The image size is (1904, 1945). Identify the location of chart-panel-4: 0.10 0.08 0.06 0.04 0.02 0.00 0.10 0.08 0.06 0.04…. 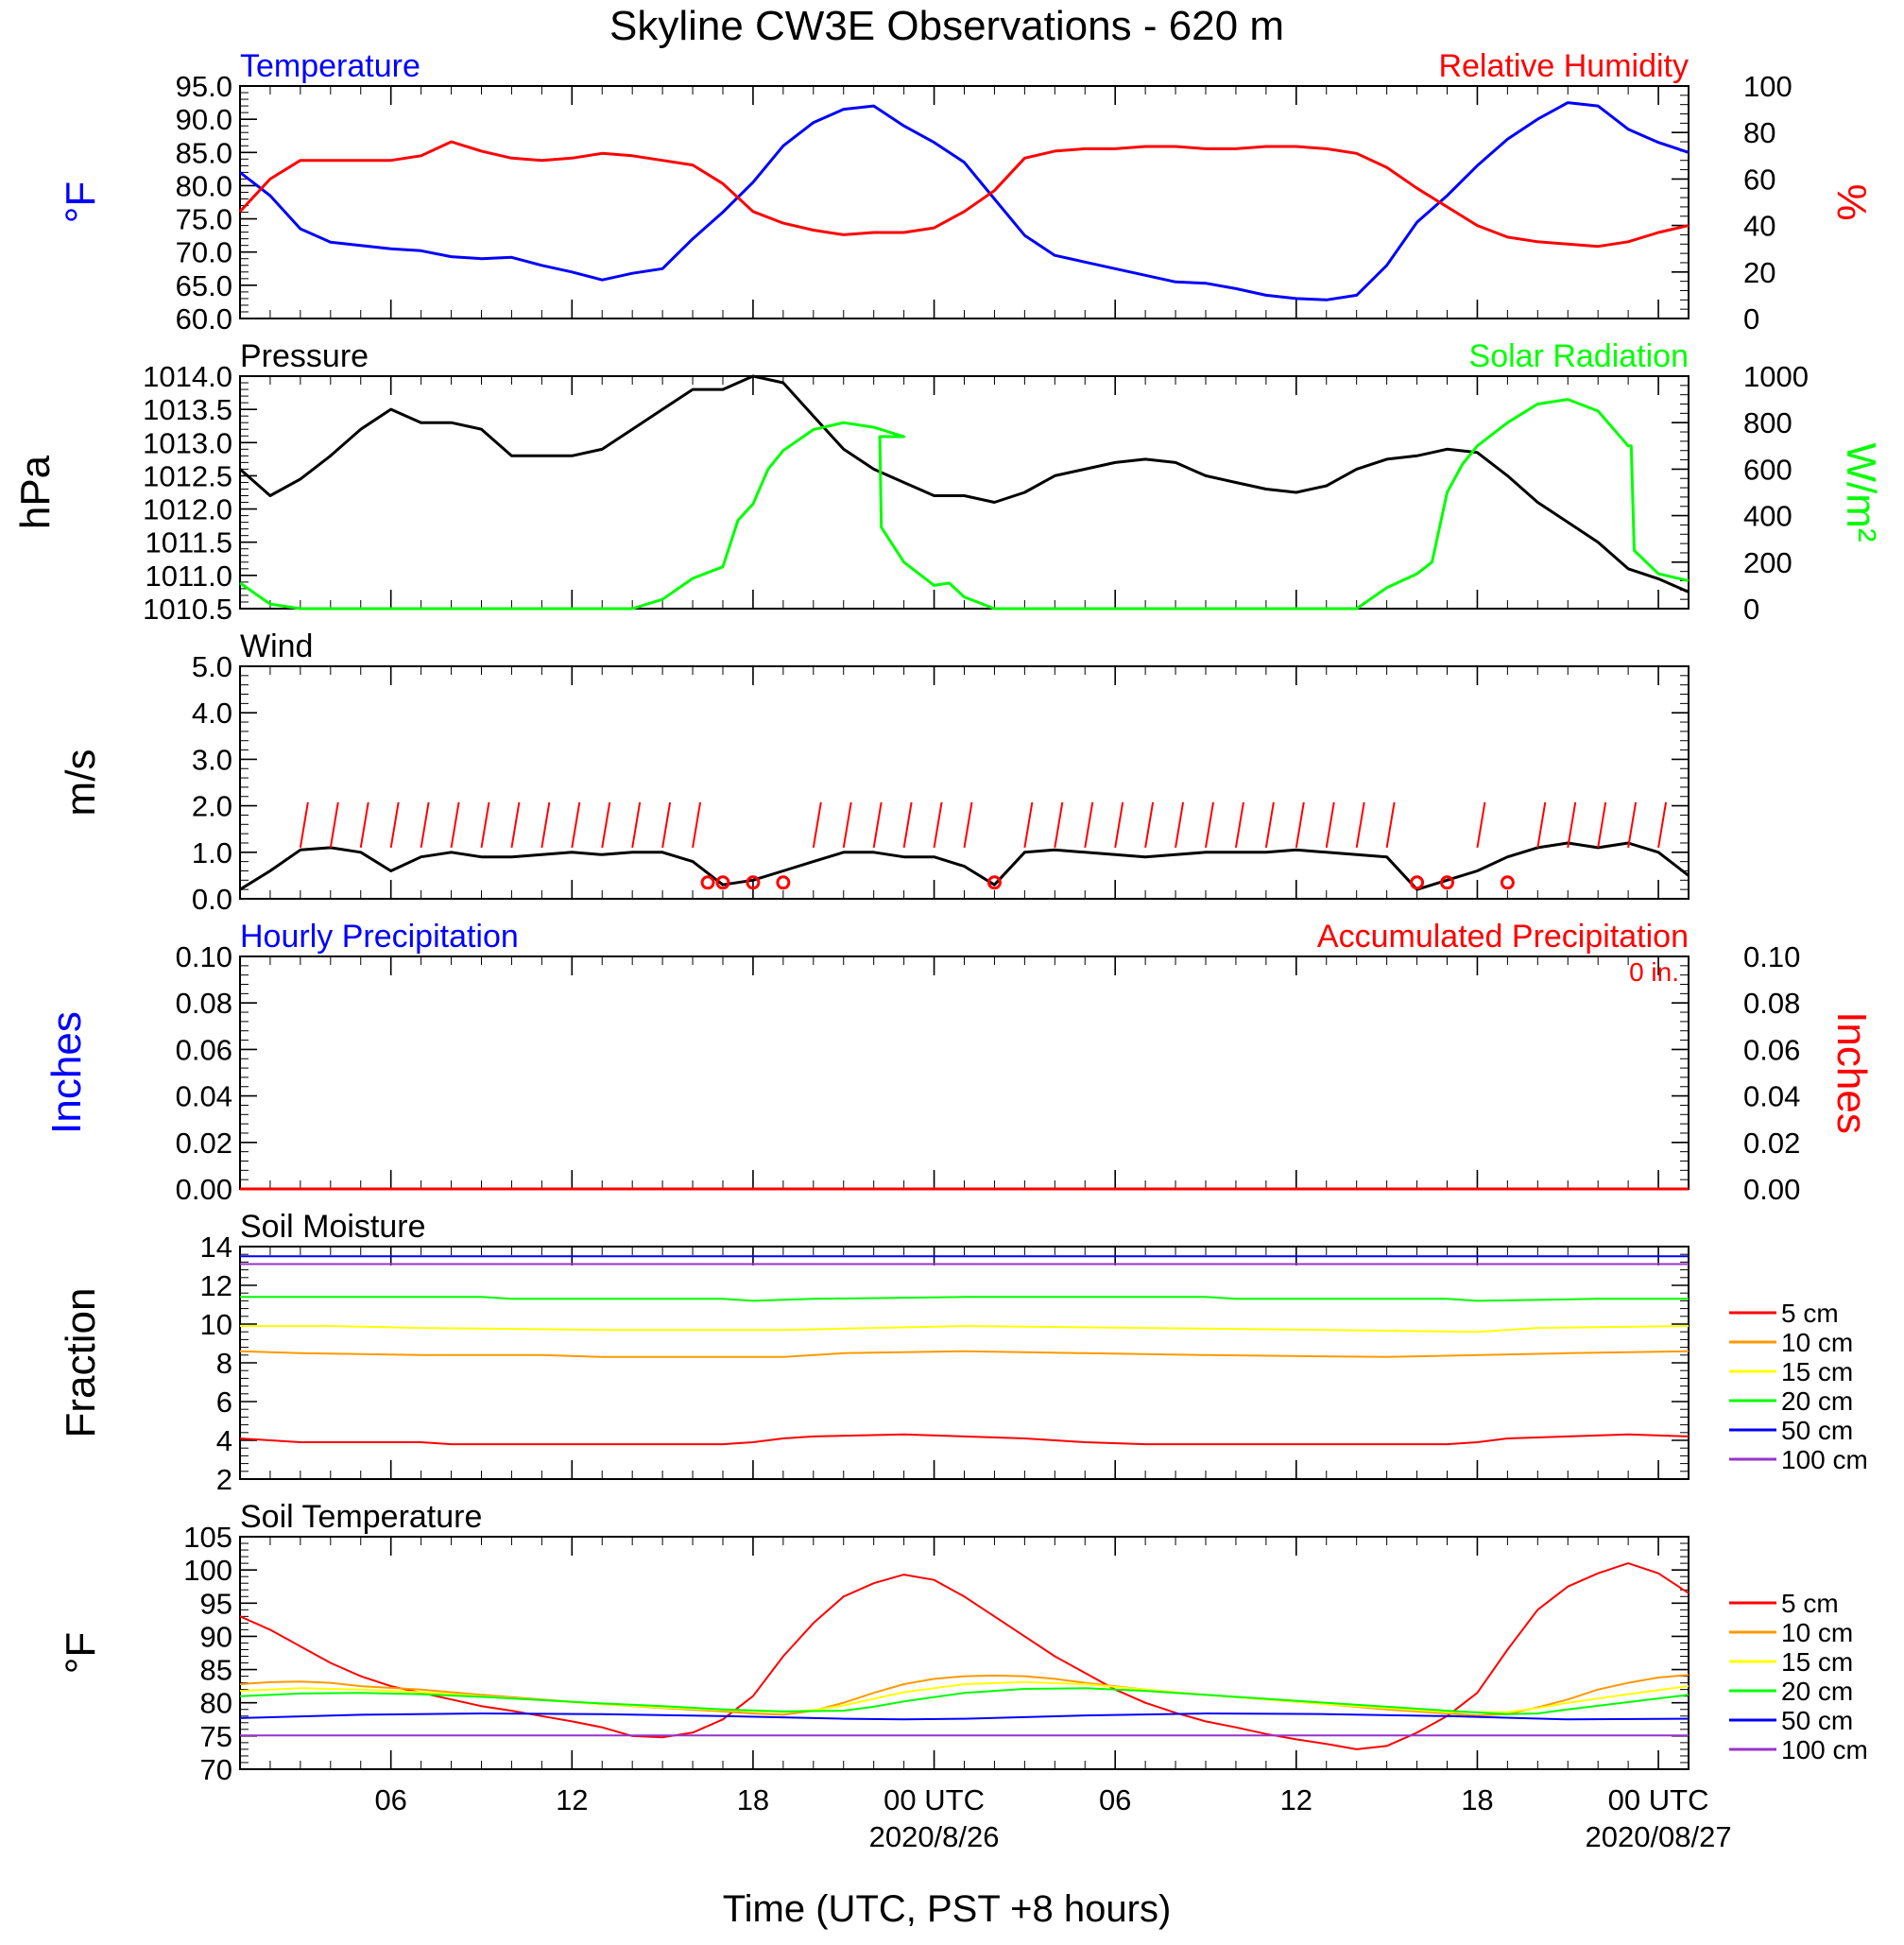
(959, 1062).